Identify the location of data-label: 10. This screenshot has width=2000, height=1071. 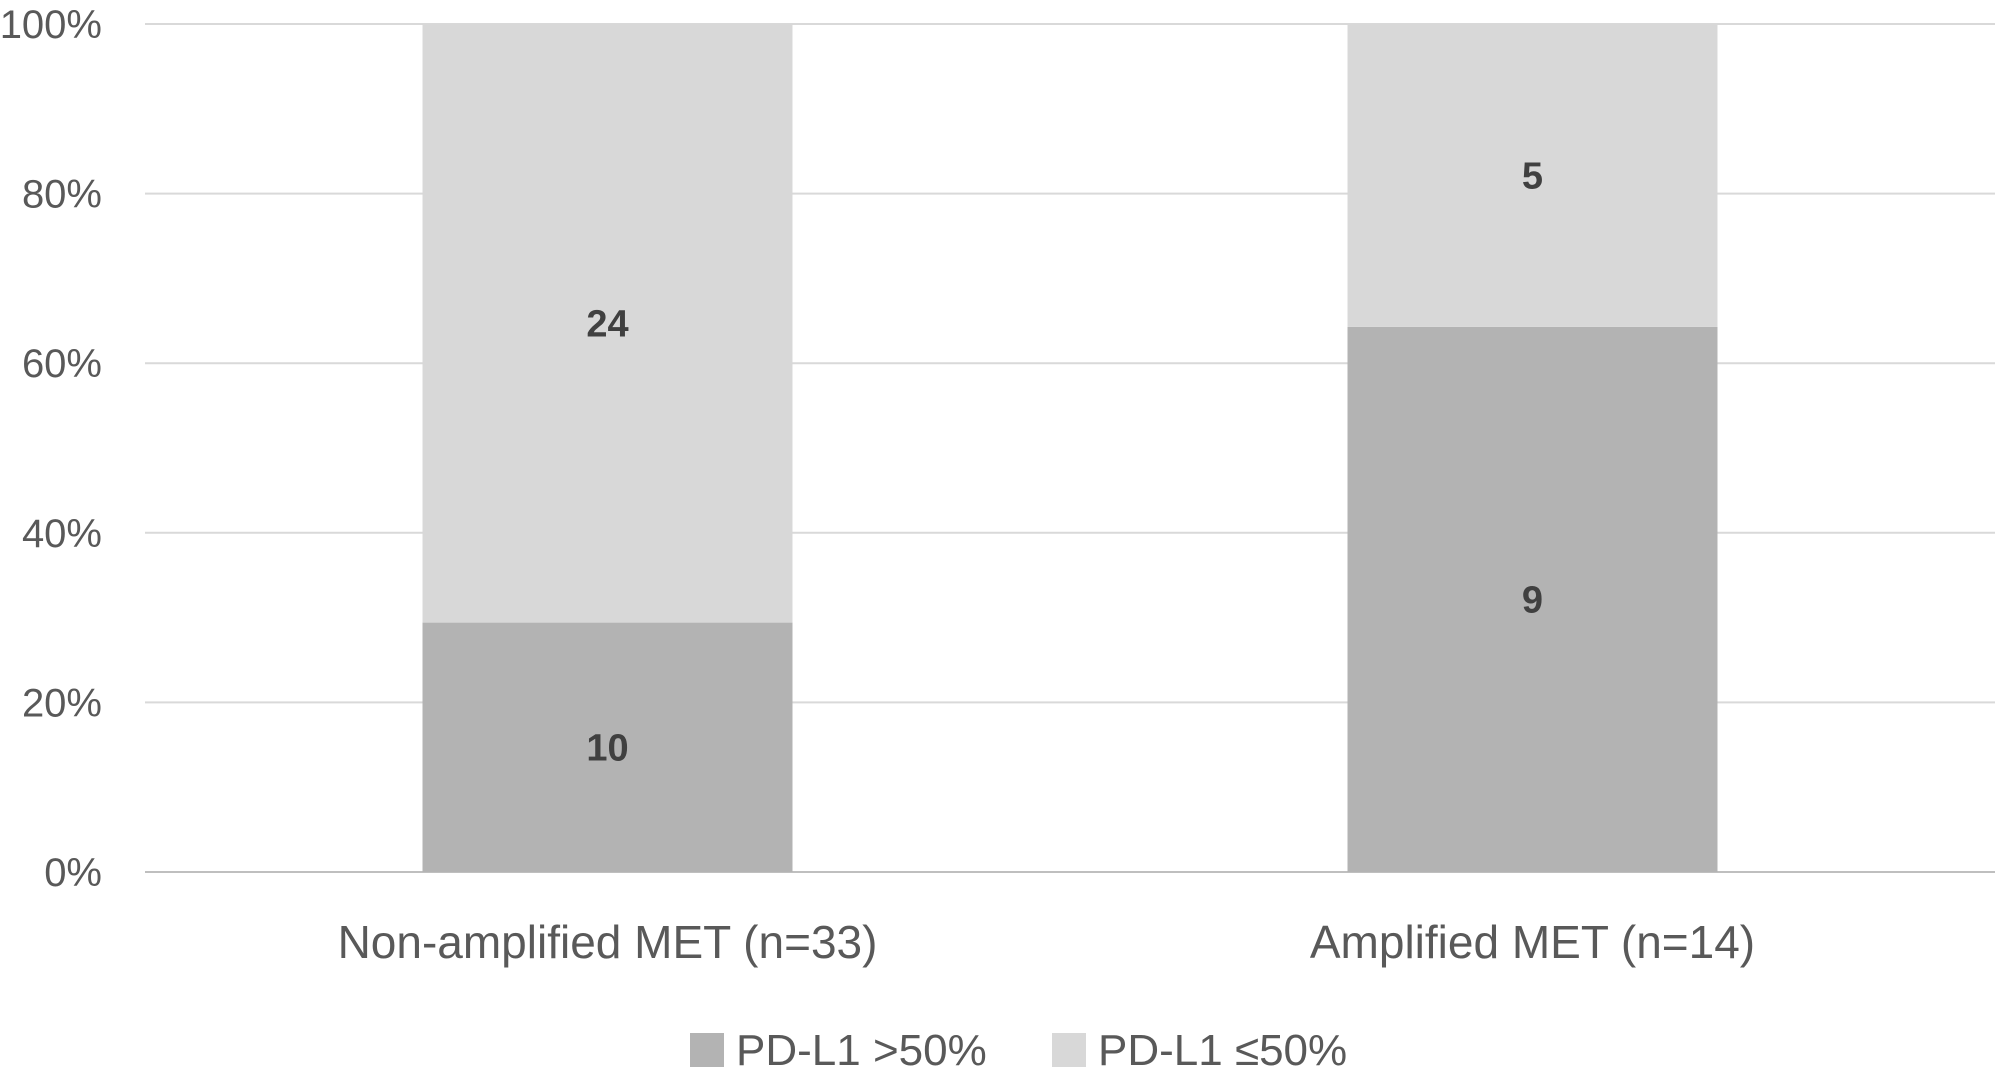
(607, 748).